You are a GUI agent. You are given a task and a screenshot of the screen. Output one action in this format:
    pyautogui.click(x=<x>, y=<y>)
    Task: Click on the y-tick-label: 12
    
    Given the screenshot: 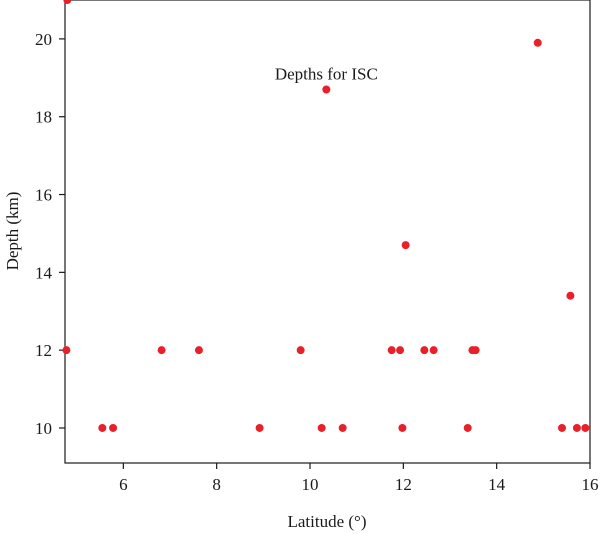 What is the action you would take?
    pyautogui.click(x=43, y=350)
    